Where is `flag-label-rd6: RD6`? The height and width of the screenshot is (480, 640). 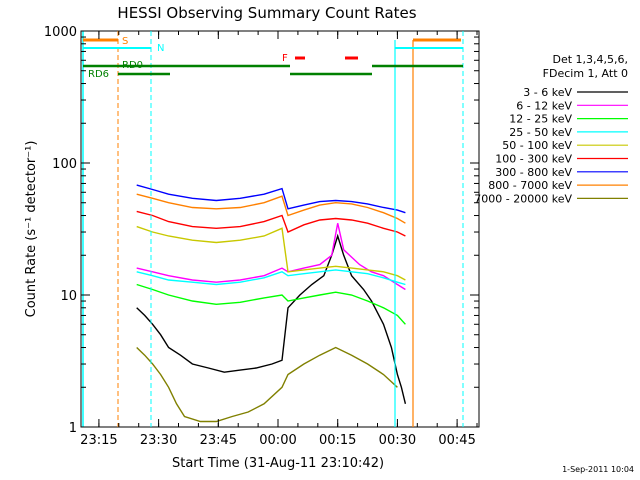 flag-label-rd6: RD6 is located at coordinates (98, 74).